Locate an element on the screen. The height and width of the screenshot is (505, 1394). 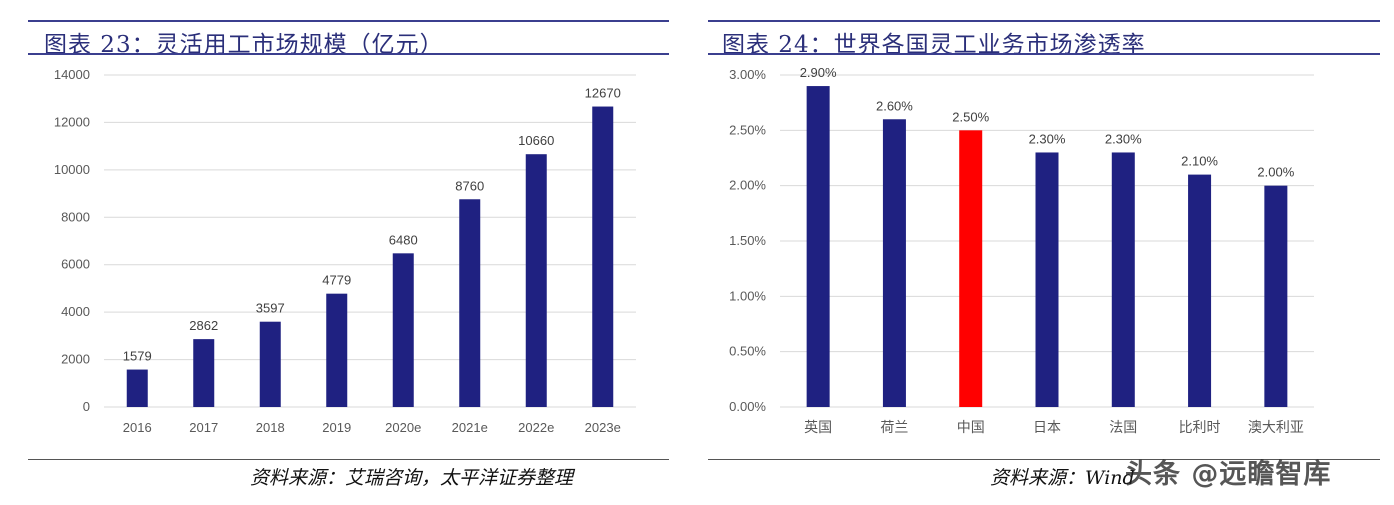
data-label: 8760 is located at coordinates (469, 185).